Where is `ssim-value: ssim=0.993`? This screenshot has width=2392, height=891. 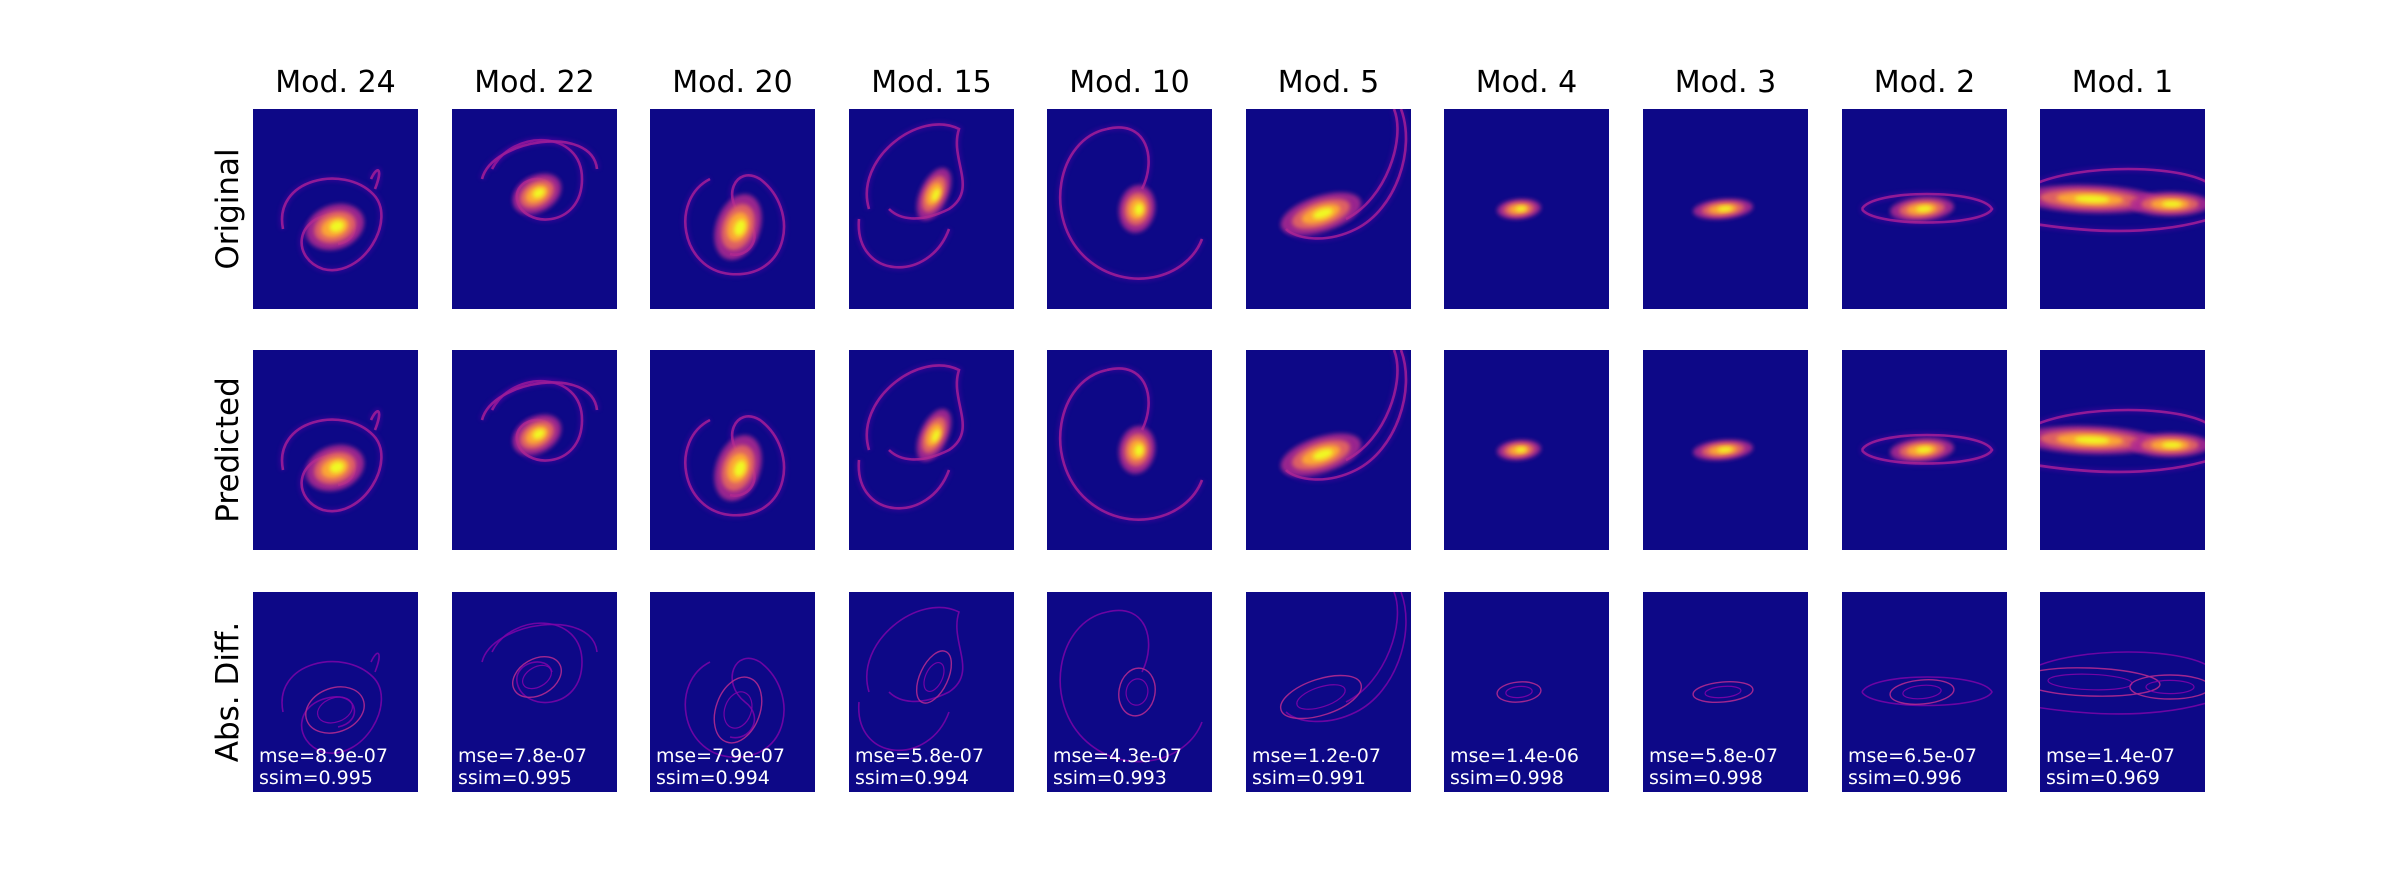
ssim-value: ssim=0.993 is located at coordinates (1110, 778).